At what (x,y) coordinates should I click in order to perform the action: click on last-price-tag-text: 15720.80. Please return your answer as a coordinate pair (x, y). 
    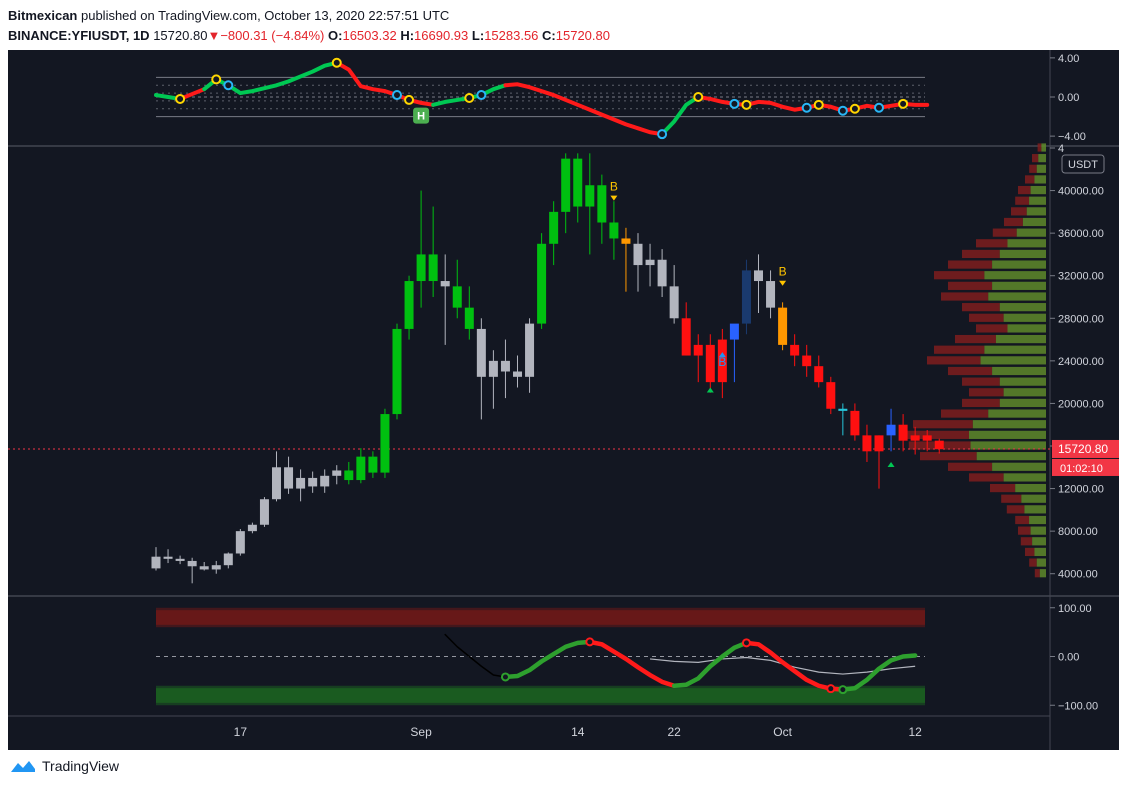
    Looking at the image, I should click on (1083, 449).